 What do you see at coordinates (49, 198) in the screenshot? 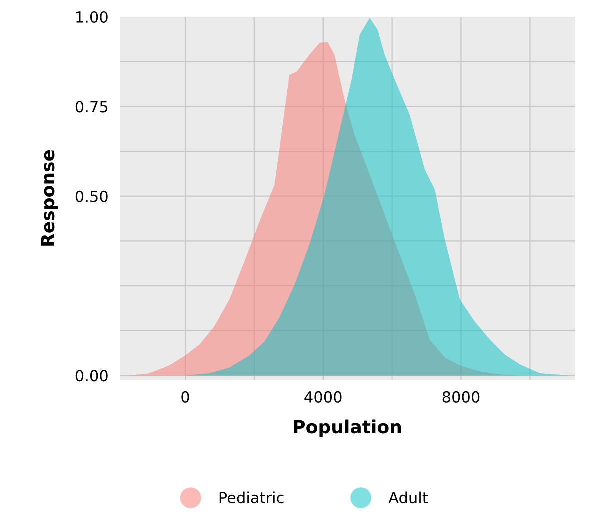
I see `y-axis-title: Response` at bounding box center [49, 198].